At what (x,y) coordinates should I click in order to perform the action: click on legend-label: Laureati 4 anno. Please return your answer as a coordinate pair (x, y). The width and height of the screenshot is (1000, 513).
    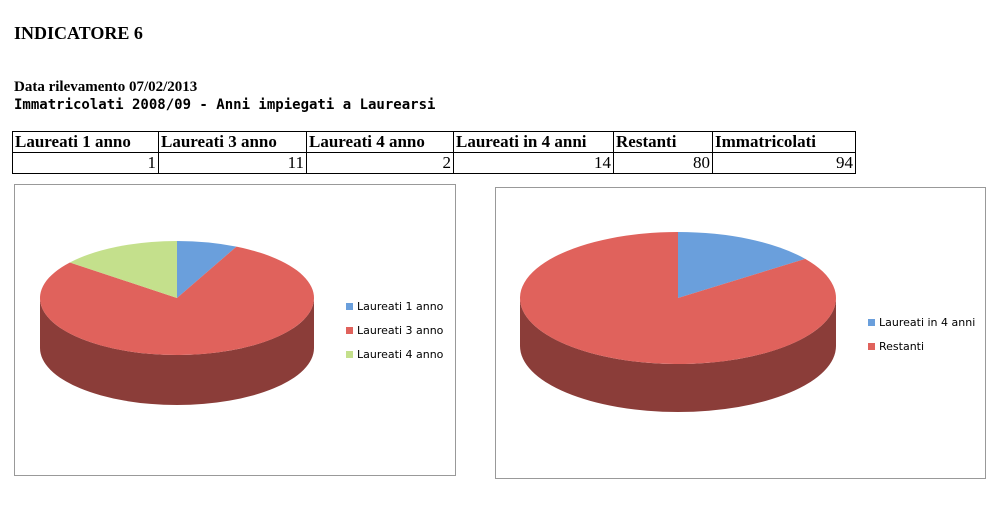
    Looking at the image, I should click on (400, 354).